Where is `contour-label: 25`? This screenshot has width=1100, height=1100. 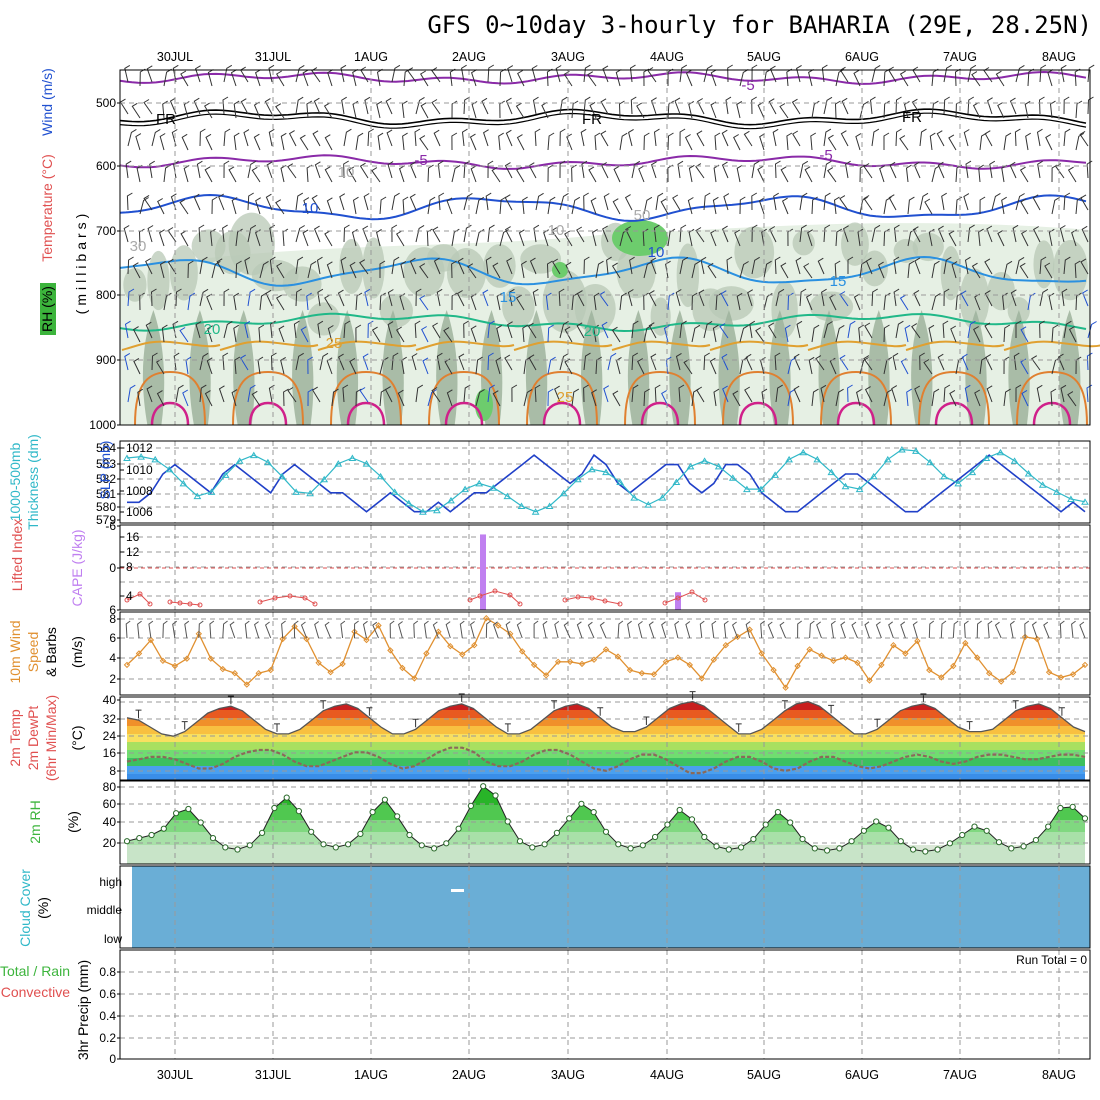 contour-label: 25 is located at coordinates (565, 397).